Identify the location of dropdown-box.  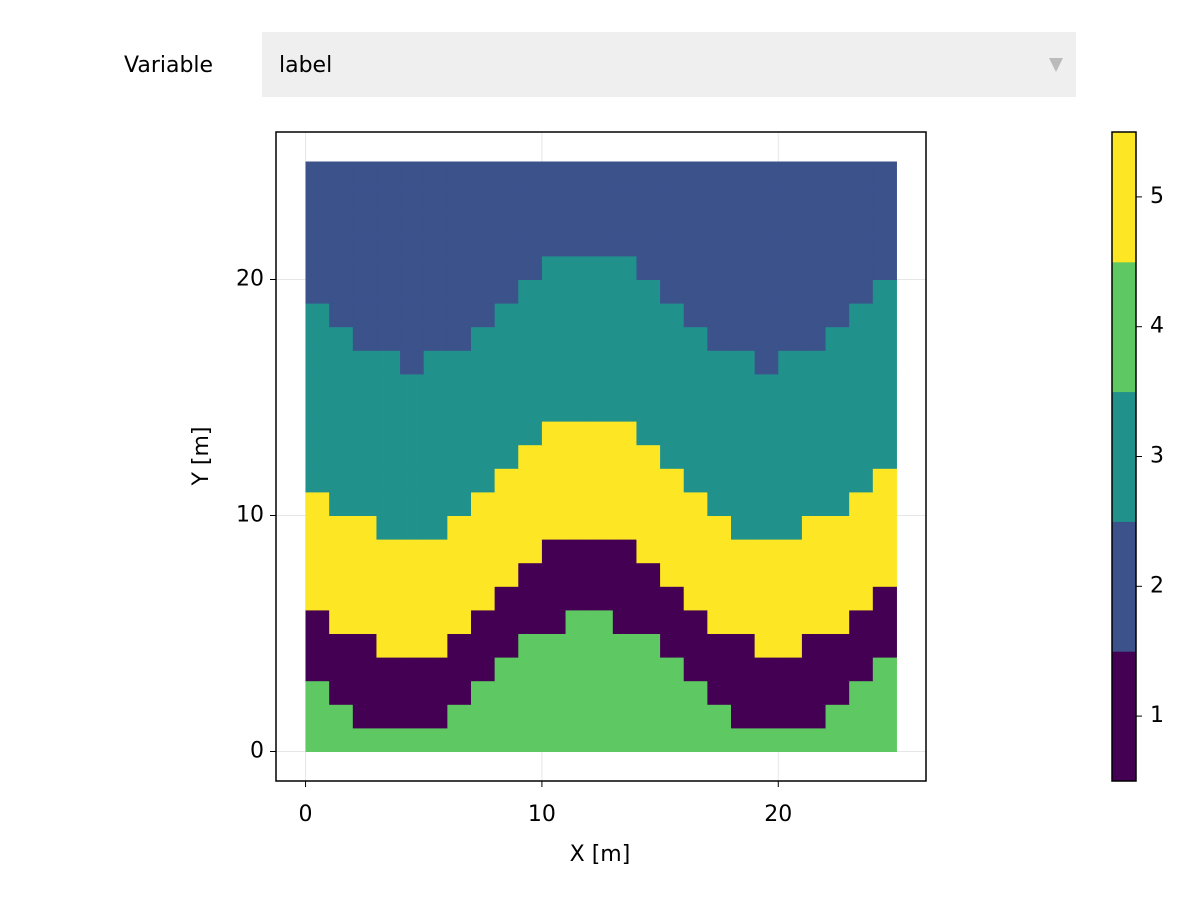
(669, 64).